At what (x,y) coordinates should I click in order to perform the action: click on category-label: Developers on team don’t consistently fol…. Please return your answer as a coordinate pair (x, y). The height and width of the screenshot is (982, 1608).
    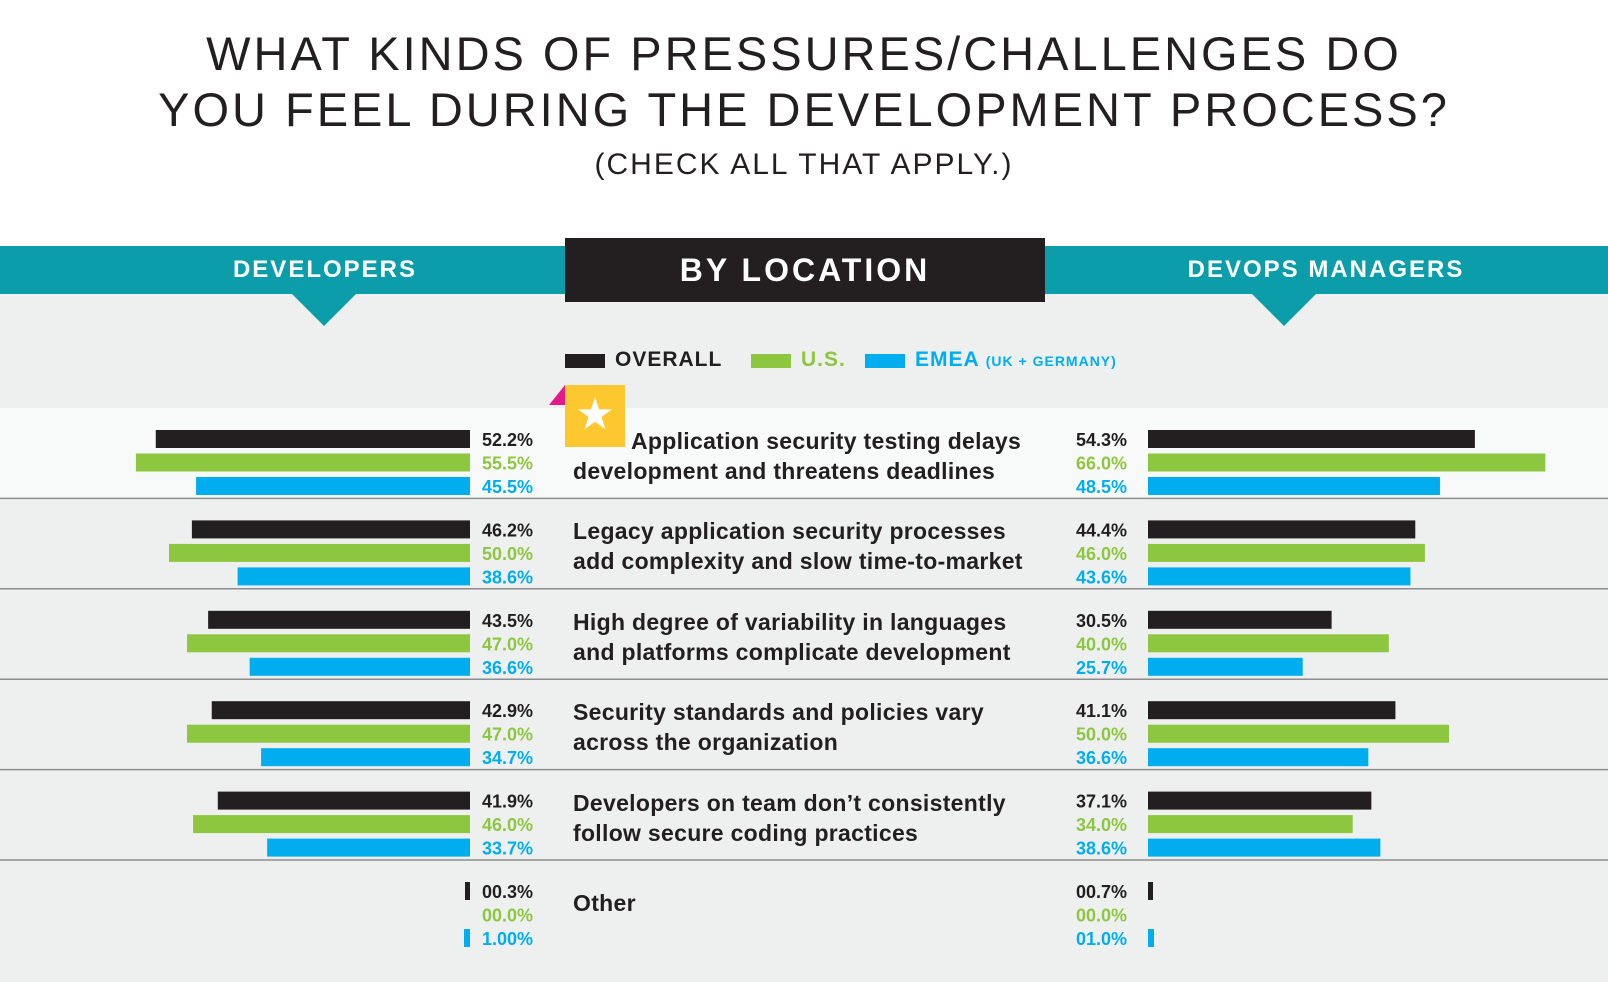
    Looking at the image, I should click on (823, 818).